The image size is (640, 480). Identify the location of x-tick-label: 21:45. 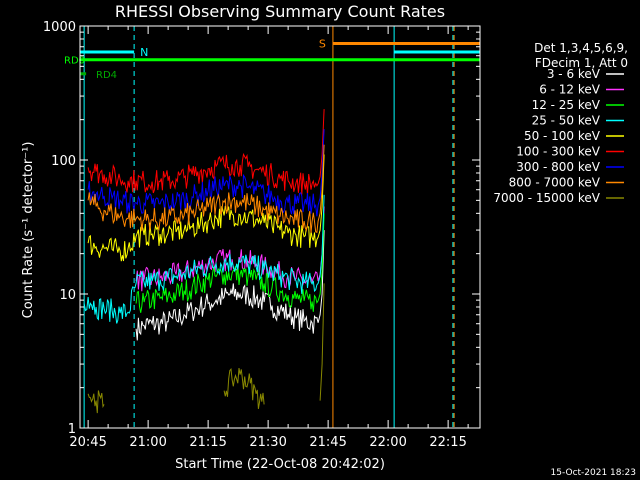
(327, 442).